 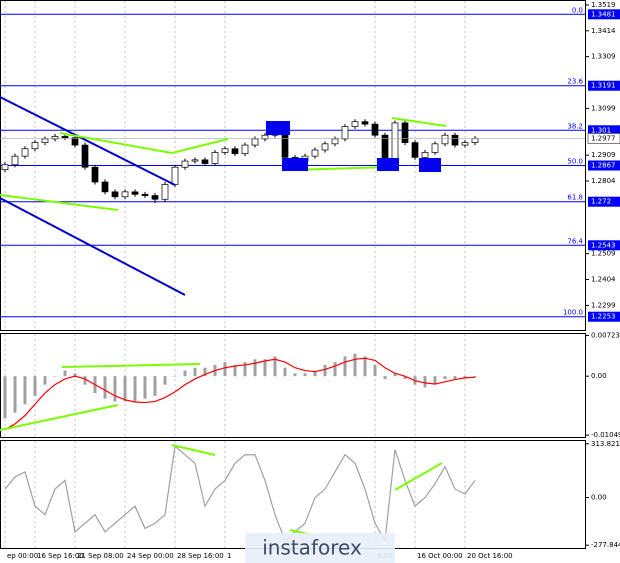 I want to click on y-tick-label: 313.8212, so click(x=605, y=444).